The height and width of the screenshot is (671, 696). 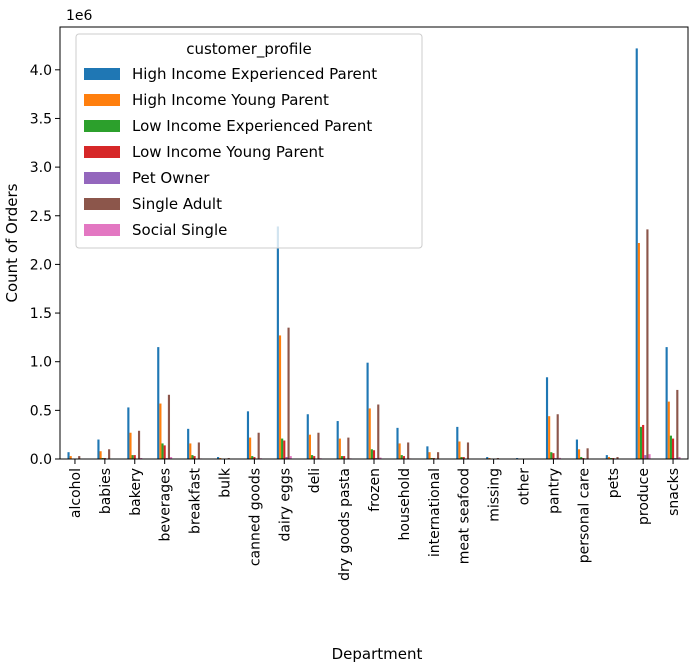 What do you see at coordinates (584, 515) in the screenshot?
I see `x-tick-label: personal care` at bounding box center [584, 515].